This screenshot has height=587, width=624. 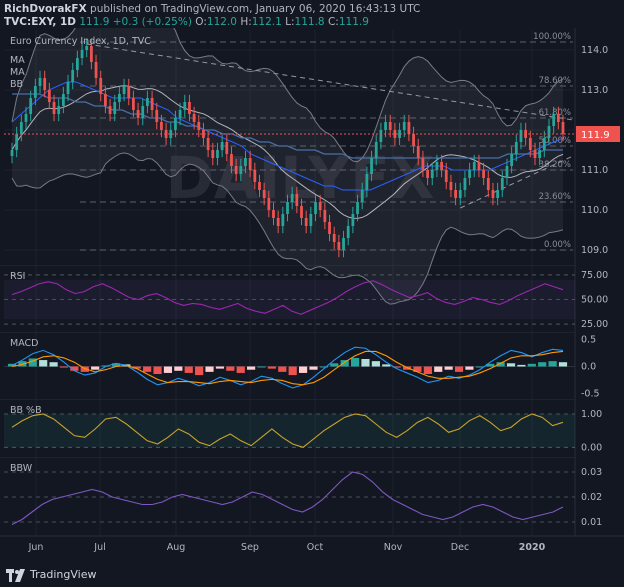 I want to click on pctb-line, so click(x=287, y=430).